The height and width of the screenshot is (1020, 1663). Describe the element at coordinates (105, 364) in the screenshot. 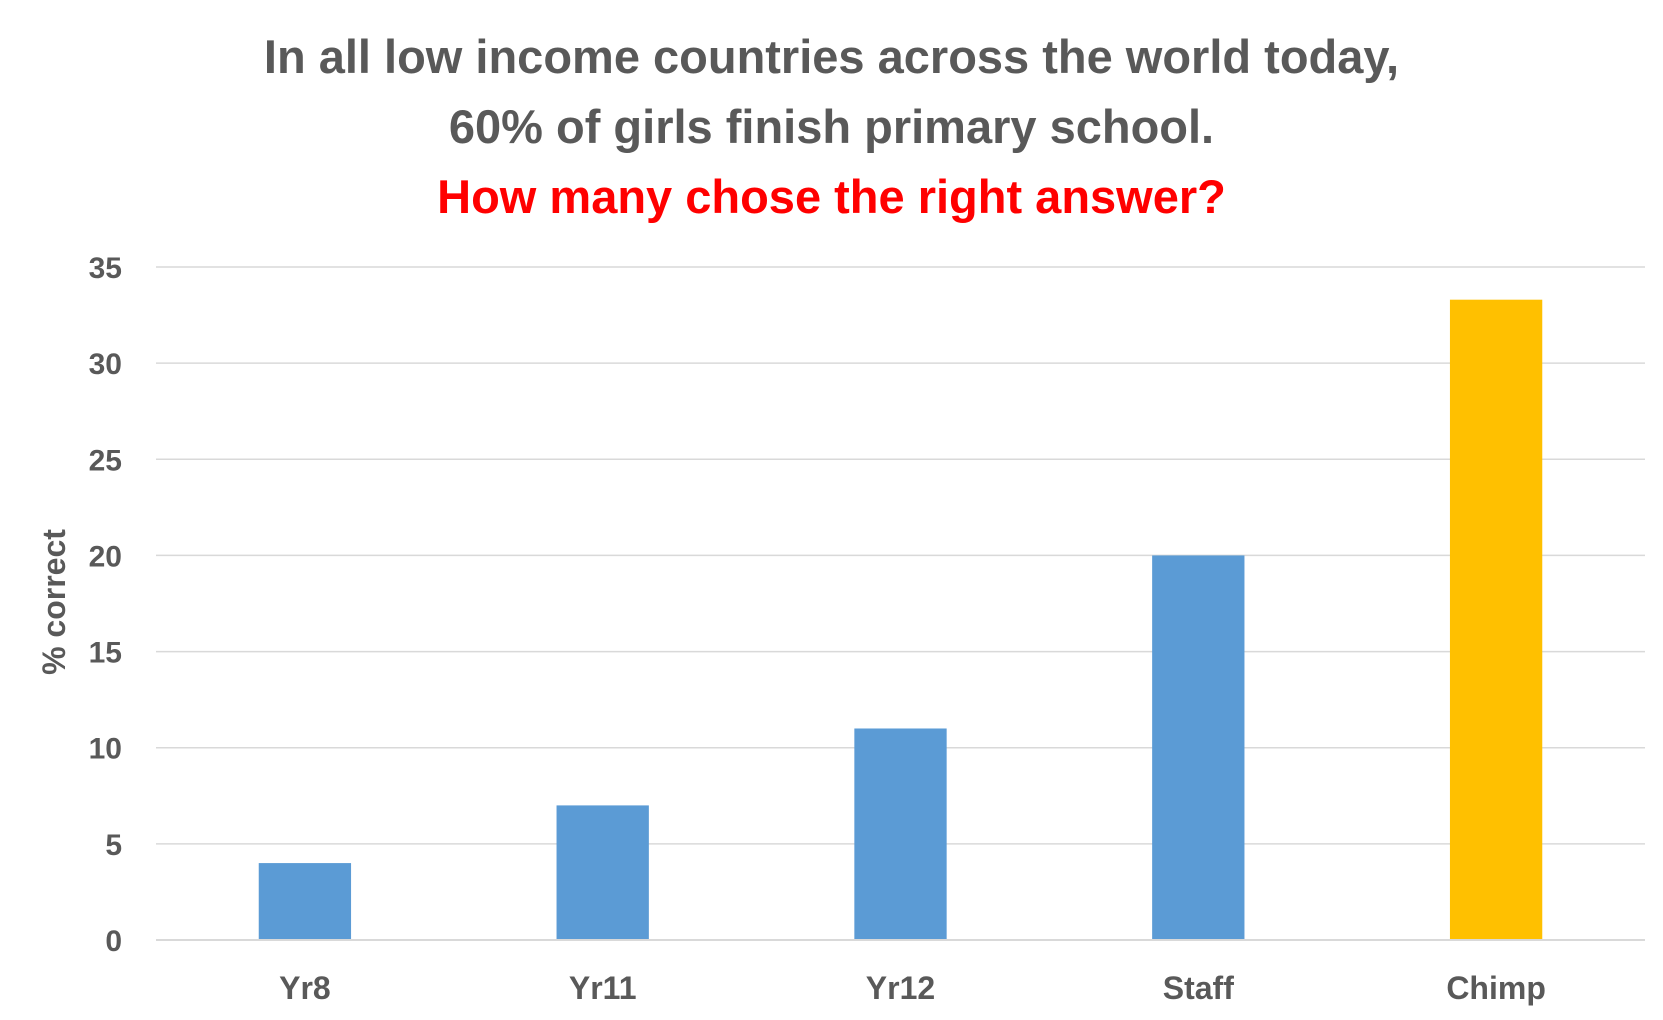

I see `y-tick-label: 30` at that location.